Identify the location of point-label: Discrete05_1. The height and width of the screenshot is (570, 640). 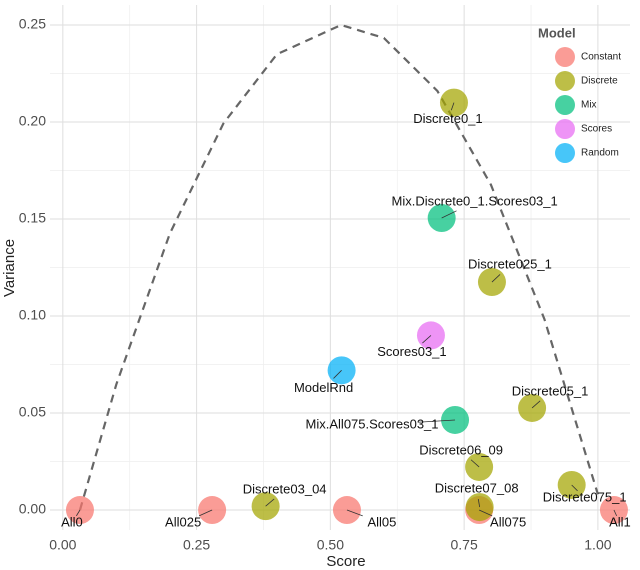
(550, 390).